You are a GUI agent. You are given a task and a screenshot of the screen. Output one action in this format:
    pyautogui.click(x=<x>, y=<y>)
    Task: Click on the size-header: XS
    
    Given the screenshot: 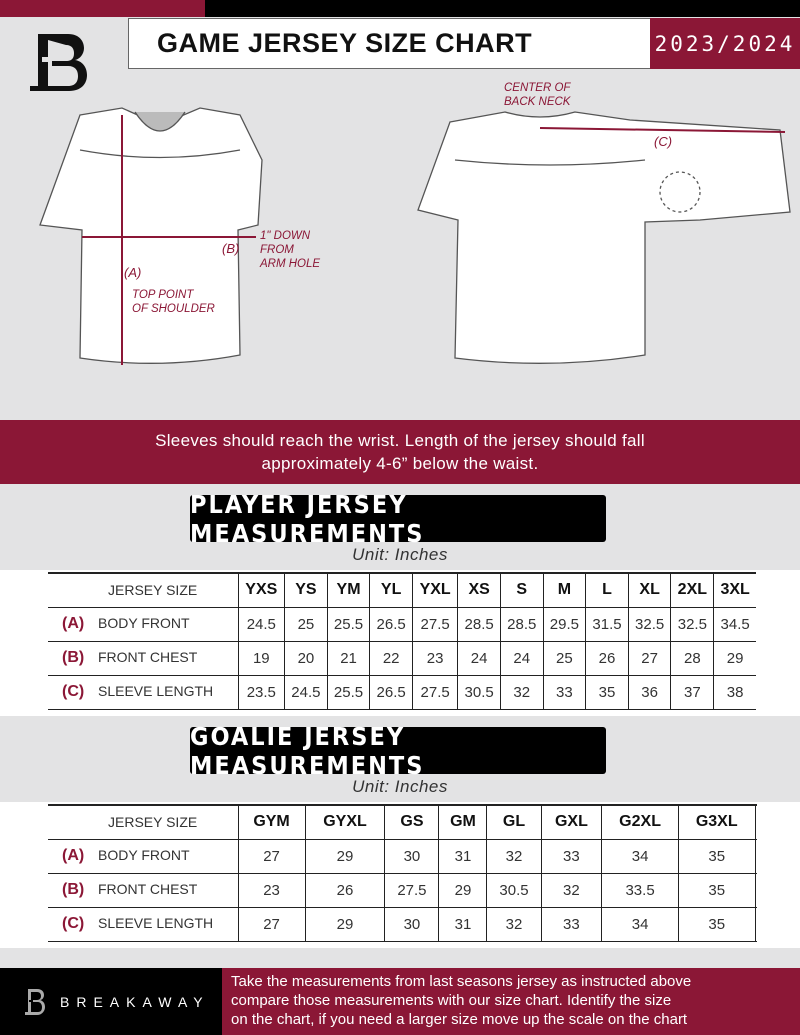 What is the action you would take?
    pyautogui.click(x=479, y=590)
    